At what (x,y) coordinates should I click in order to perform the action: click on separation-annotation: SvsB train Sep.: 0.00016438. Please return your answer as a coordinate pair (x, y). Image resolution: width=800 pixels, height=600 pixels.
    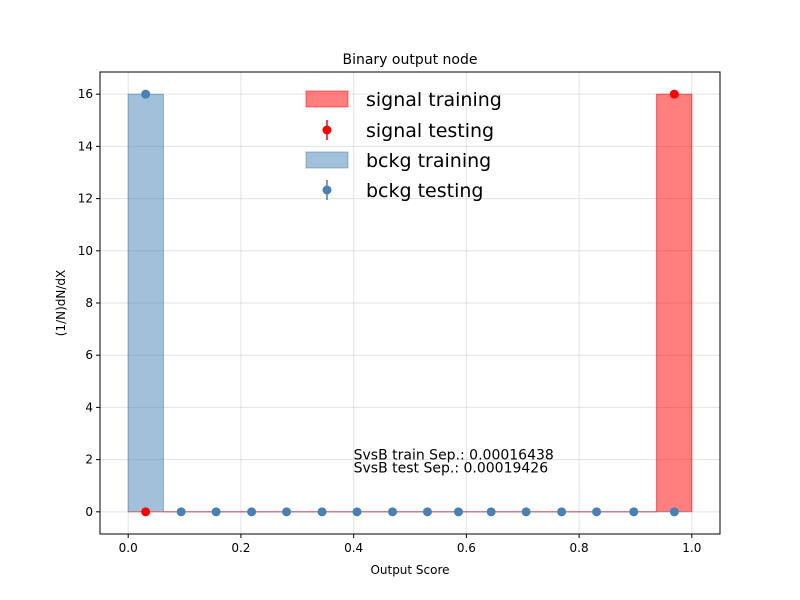
    Looking at the image, I should click on (454, 456).